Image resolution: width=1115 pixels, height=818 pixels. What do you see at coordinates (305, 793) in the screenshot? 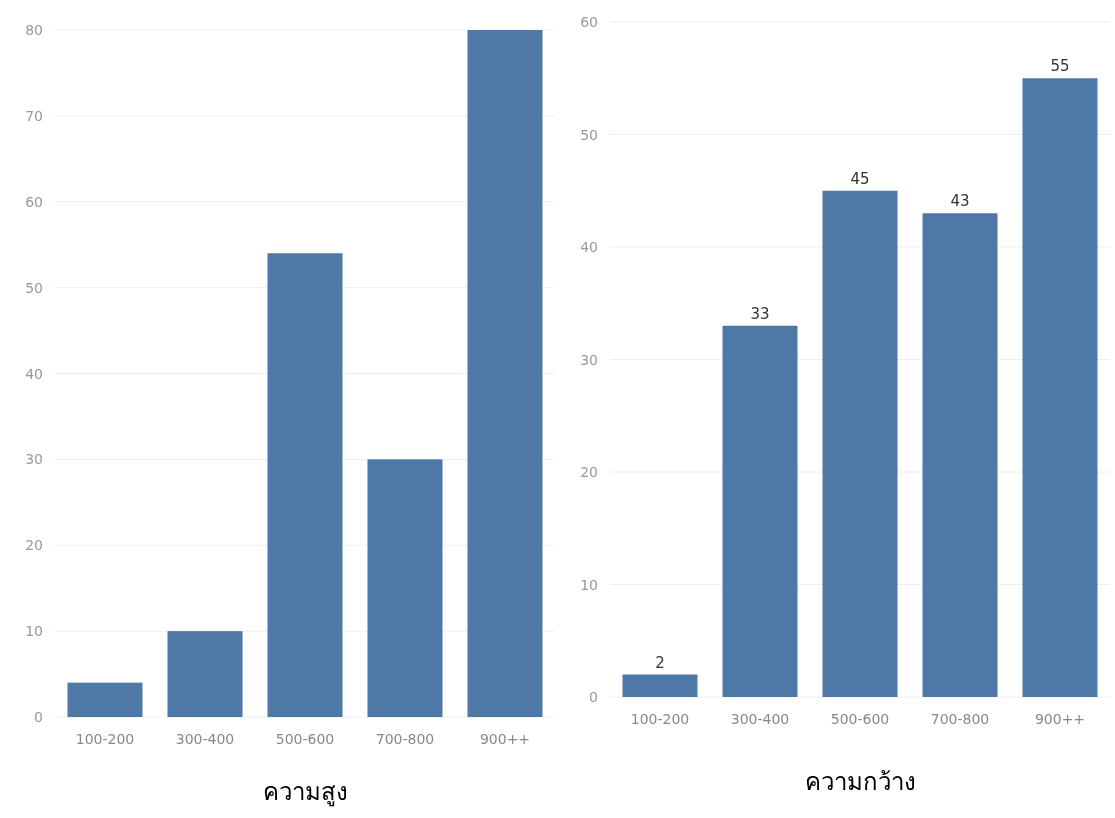
I see `x-axis-title: ความสูง` at bounding box center [305, 793].